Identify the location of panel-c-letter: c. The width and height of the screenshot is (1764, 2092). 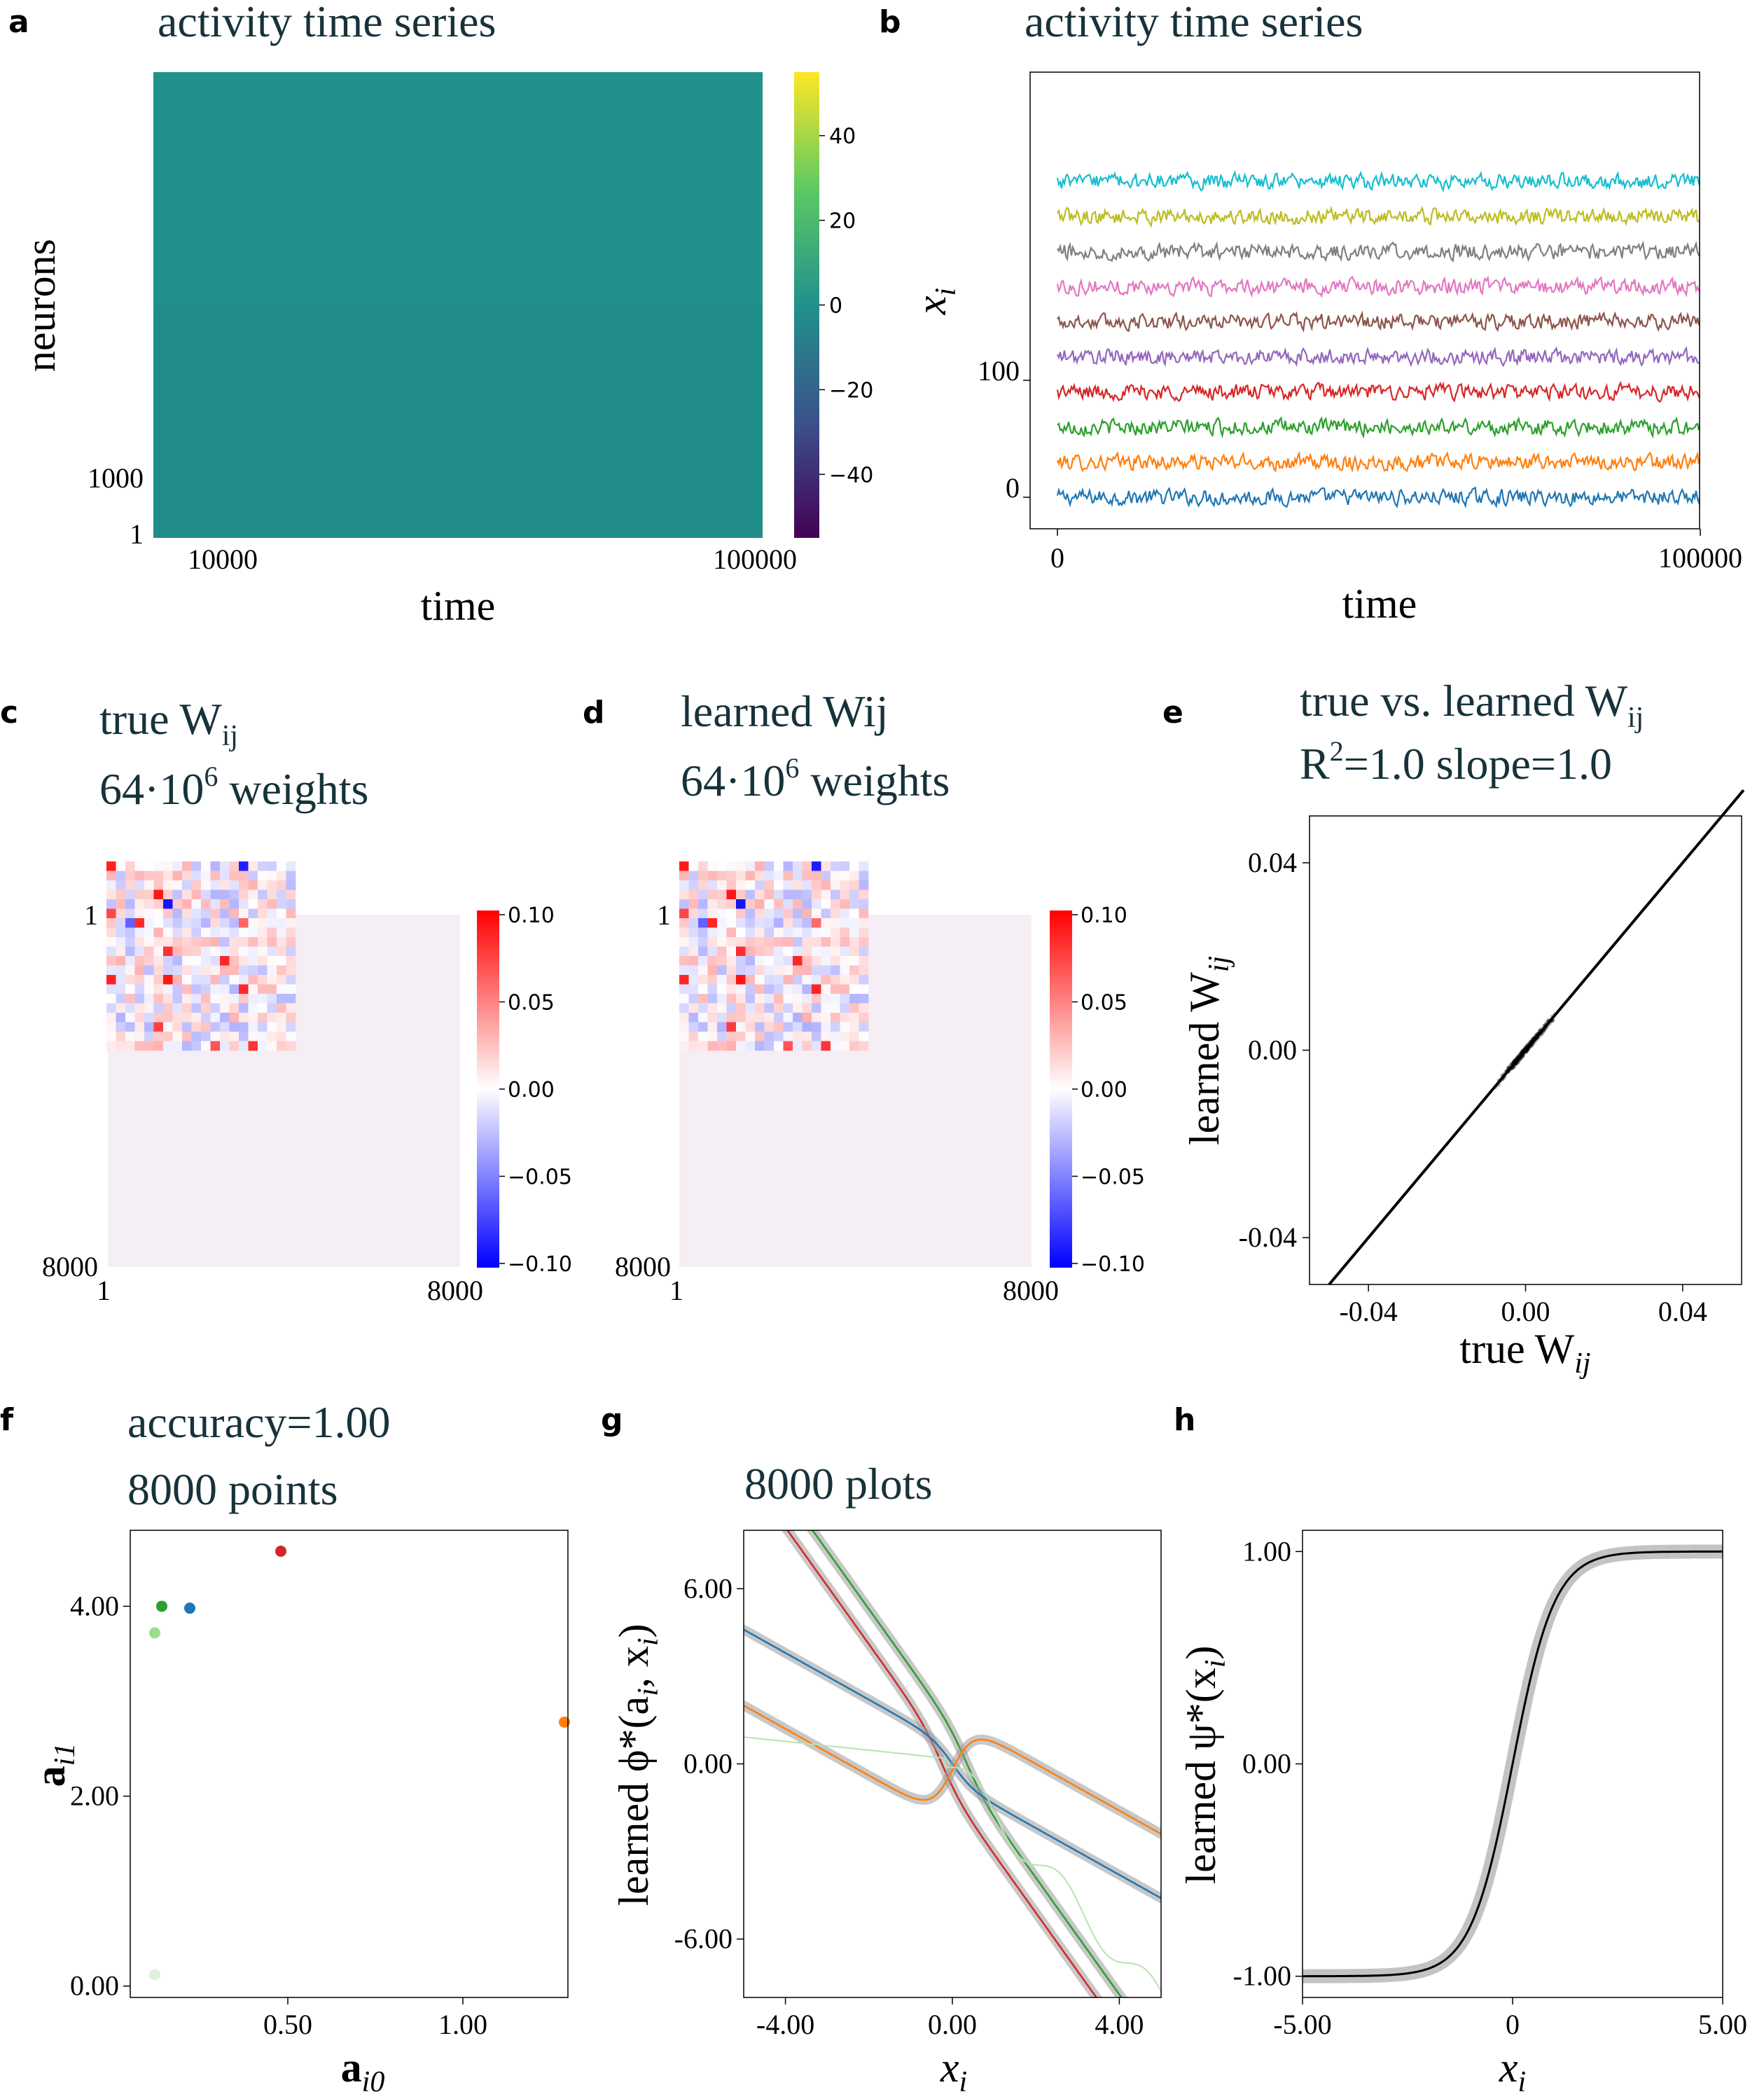
(9, 712).